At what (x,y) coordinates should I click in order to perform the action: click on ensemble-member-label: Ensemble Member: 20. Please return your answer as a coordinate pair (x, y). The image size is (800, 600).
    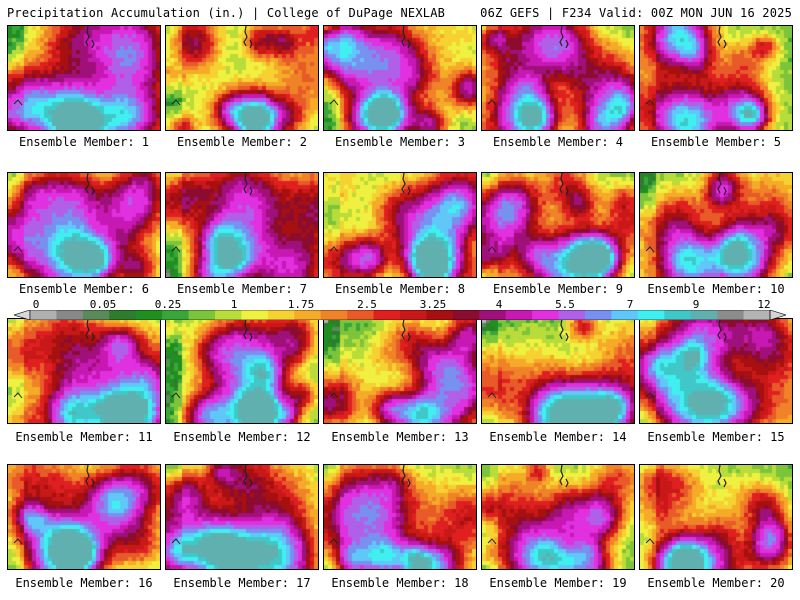
    Looking at the image, I should click on (716, 583).